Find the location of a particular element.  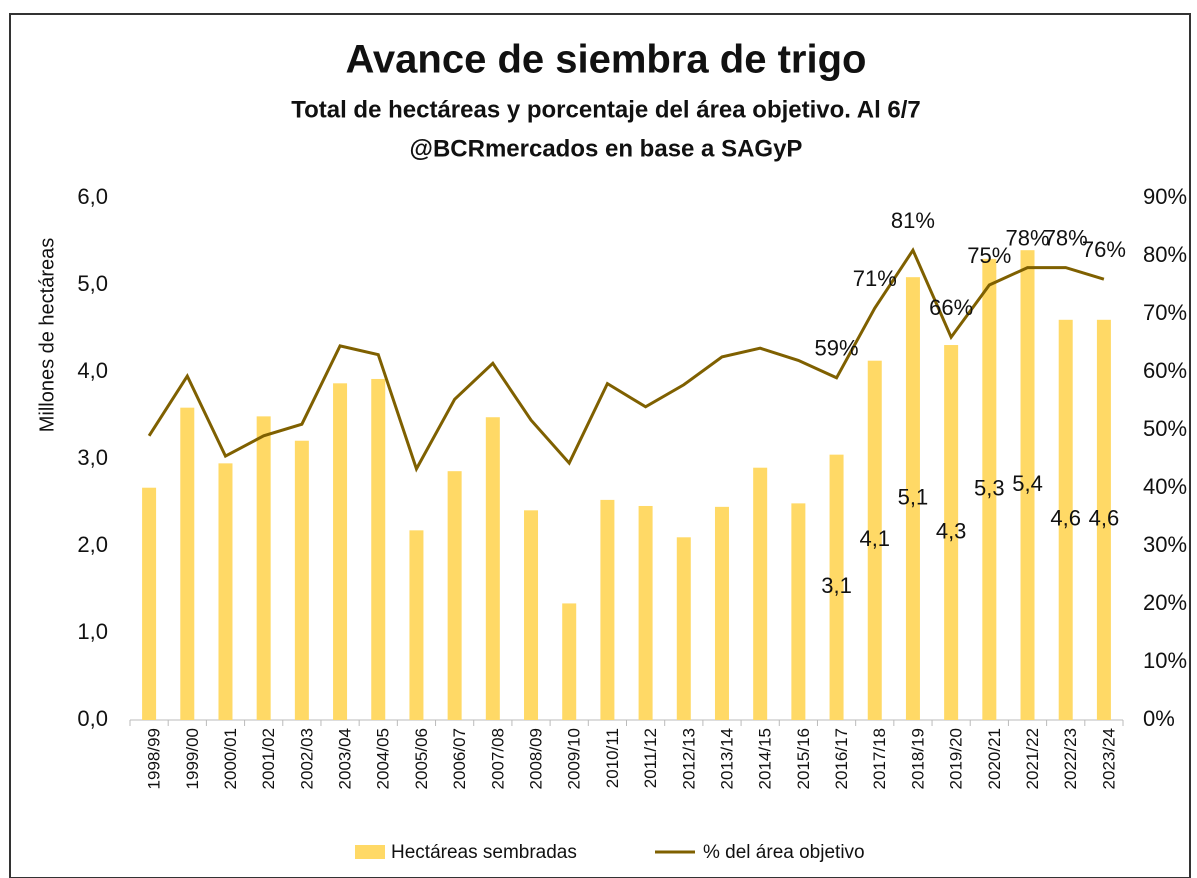

x-tick-label: 2012/13 is located at coordinates (688, 758).